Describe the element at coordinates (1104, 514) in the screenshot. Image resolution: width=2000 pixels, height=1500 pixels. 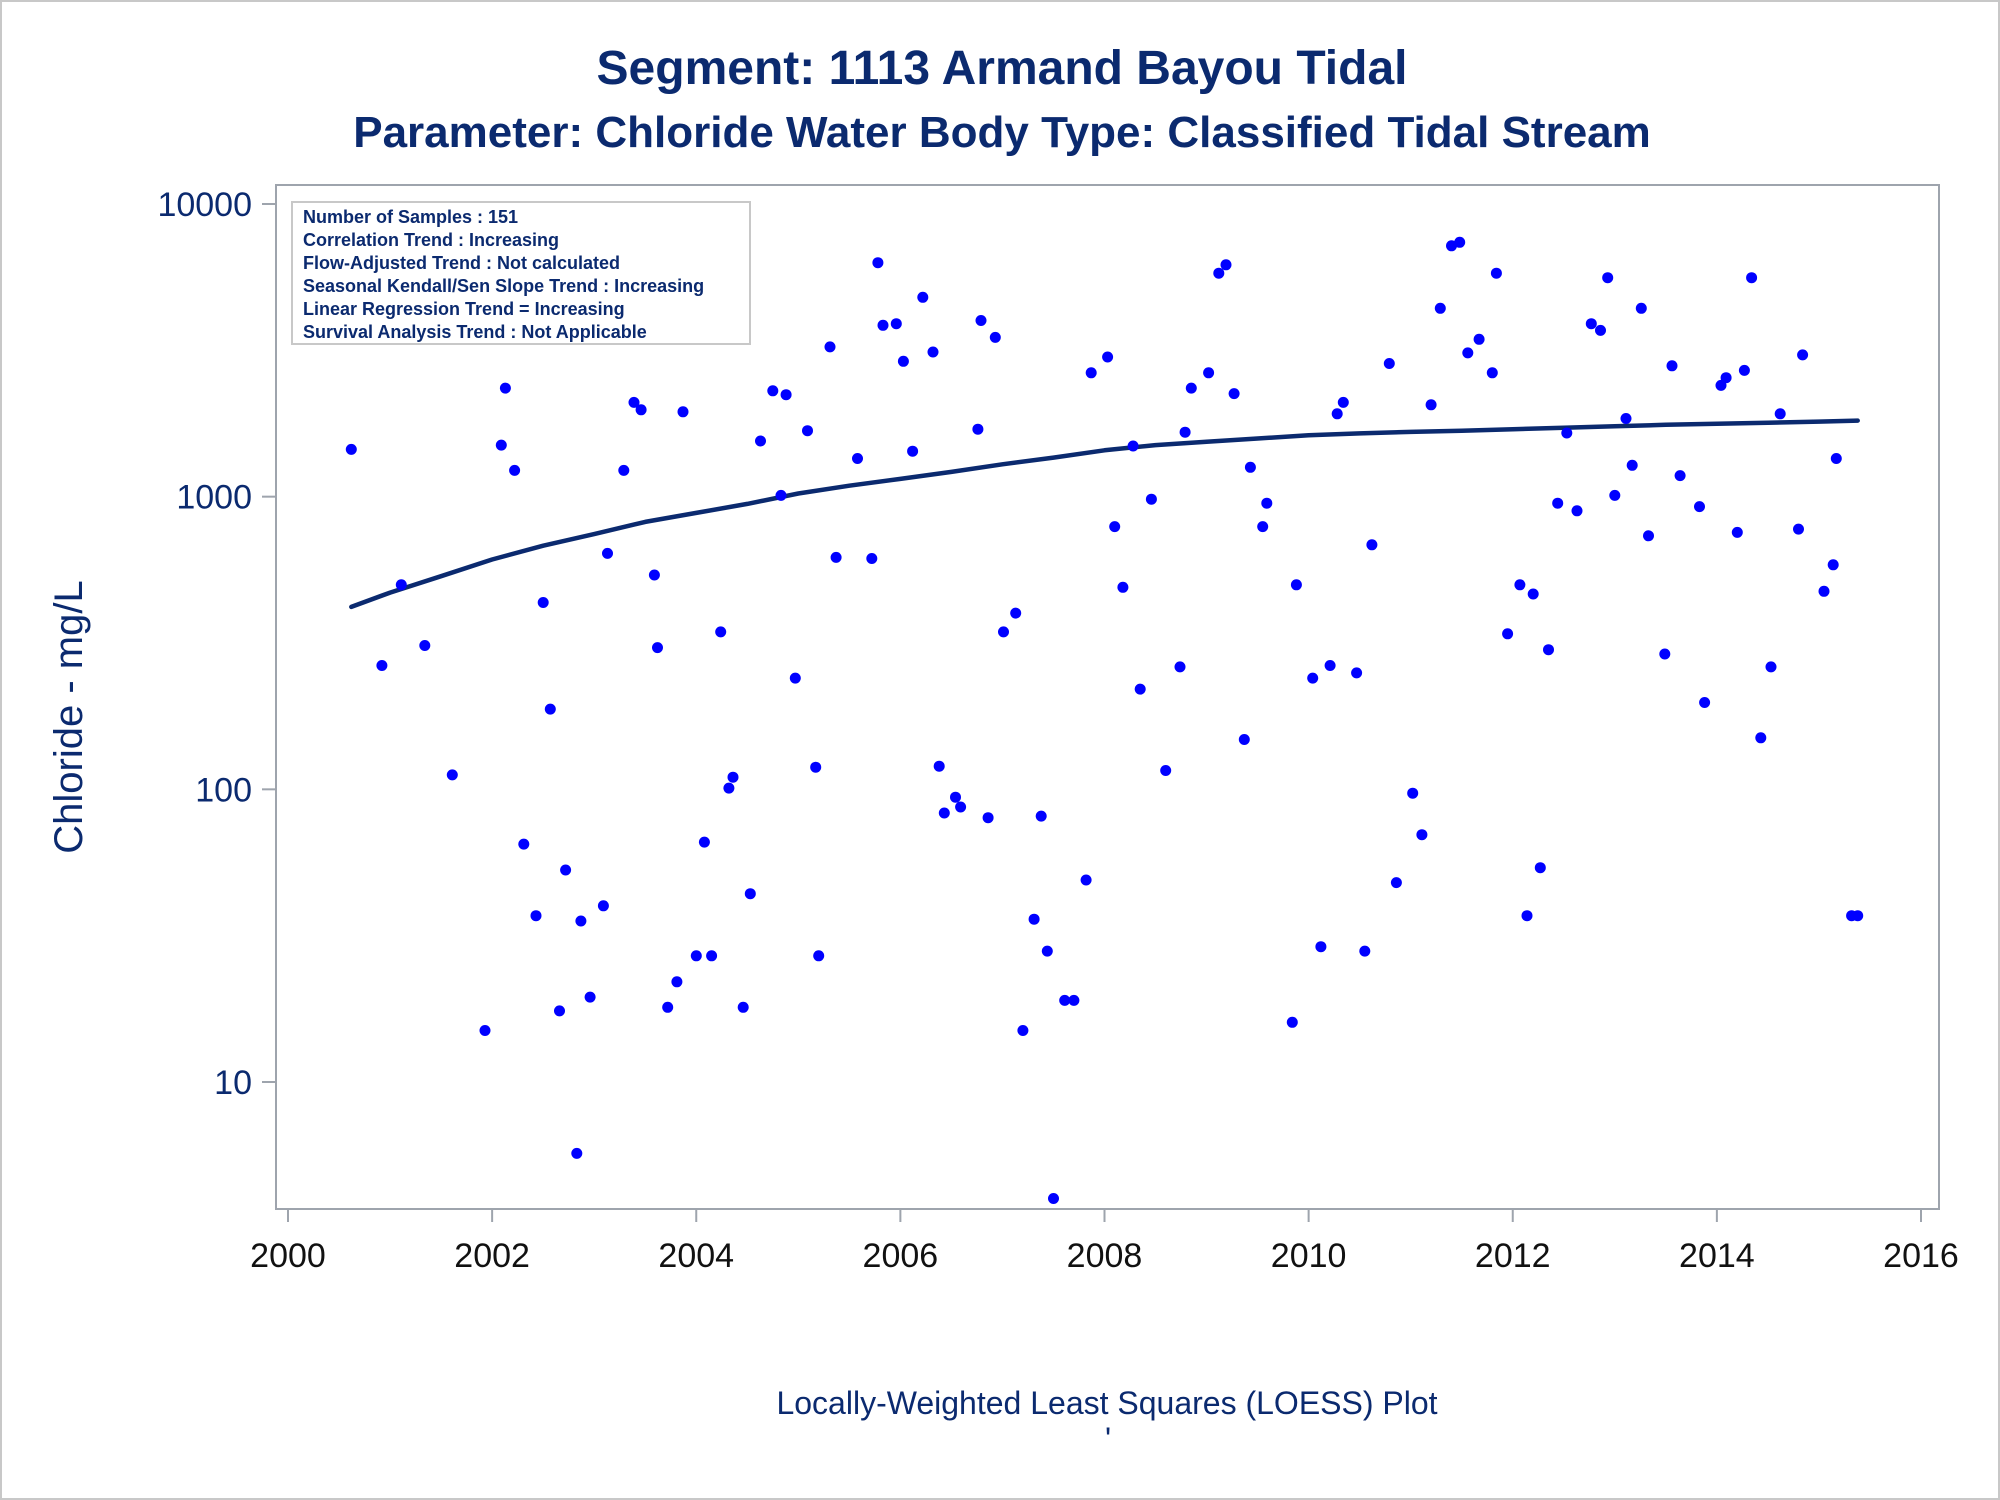
I see `loess-curve` at that location.